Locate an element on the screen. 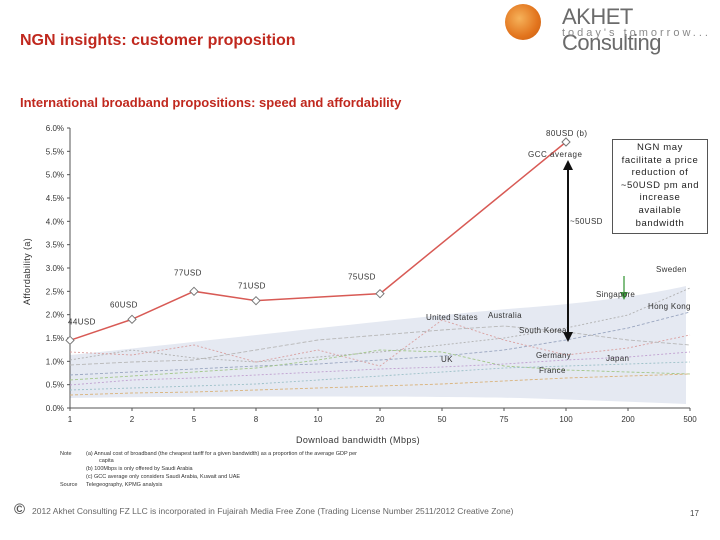 The height and width of the screenshot is (540, 720). country-line-uk is located at coordinates (380, 365).